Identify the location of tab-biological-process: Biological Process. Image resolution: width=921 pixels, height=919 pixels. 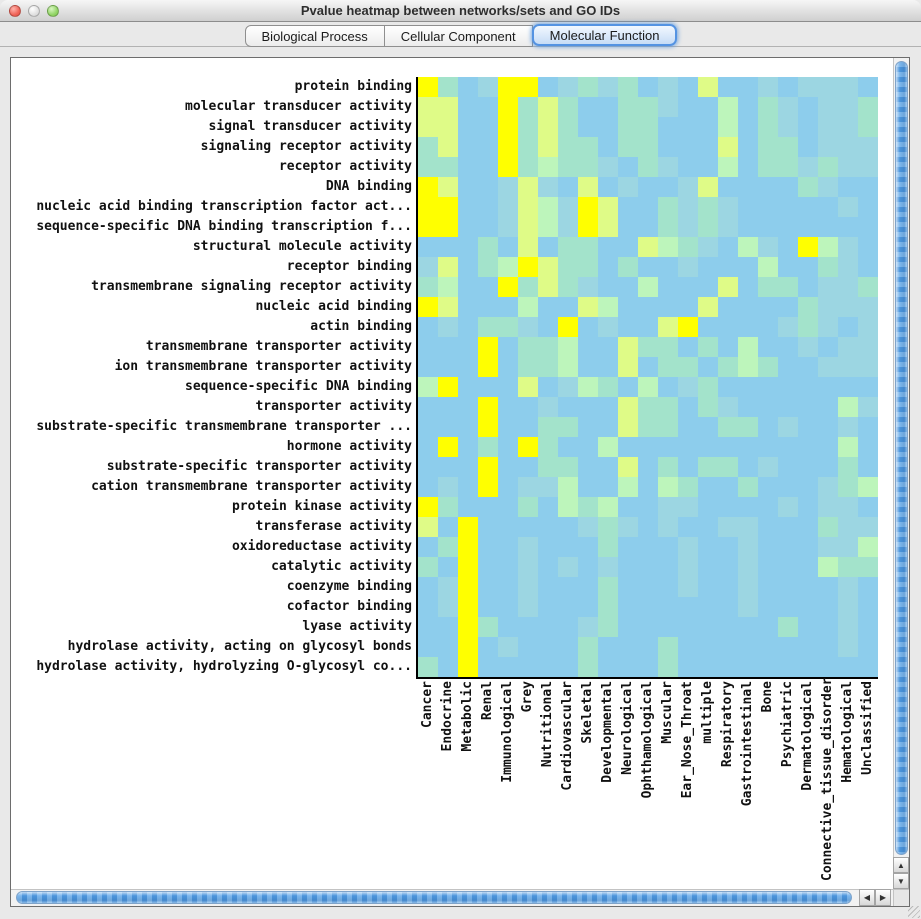
(314, 36).